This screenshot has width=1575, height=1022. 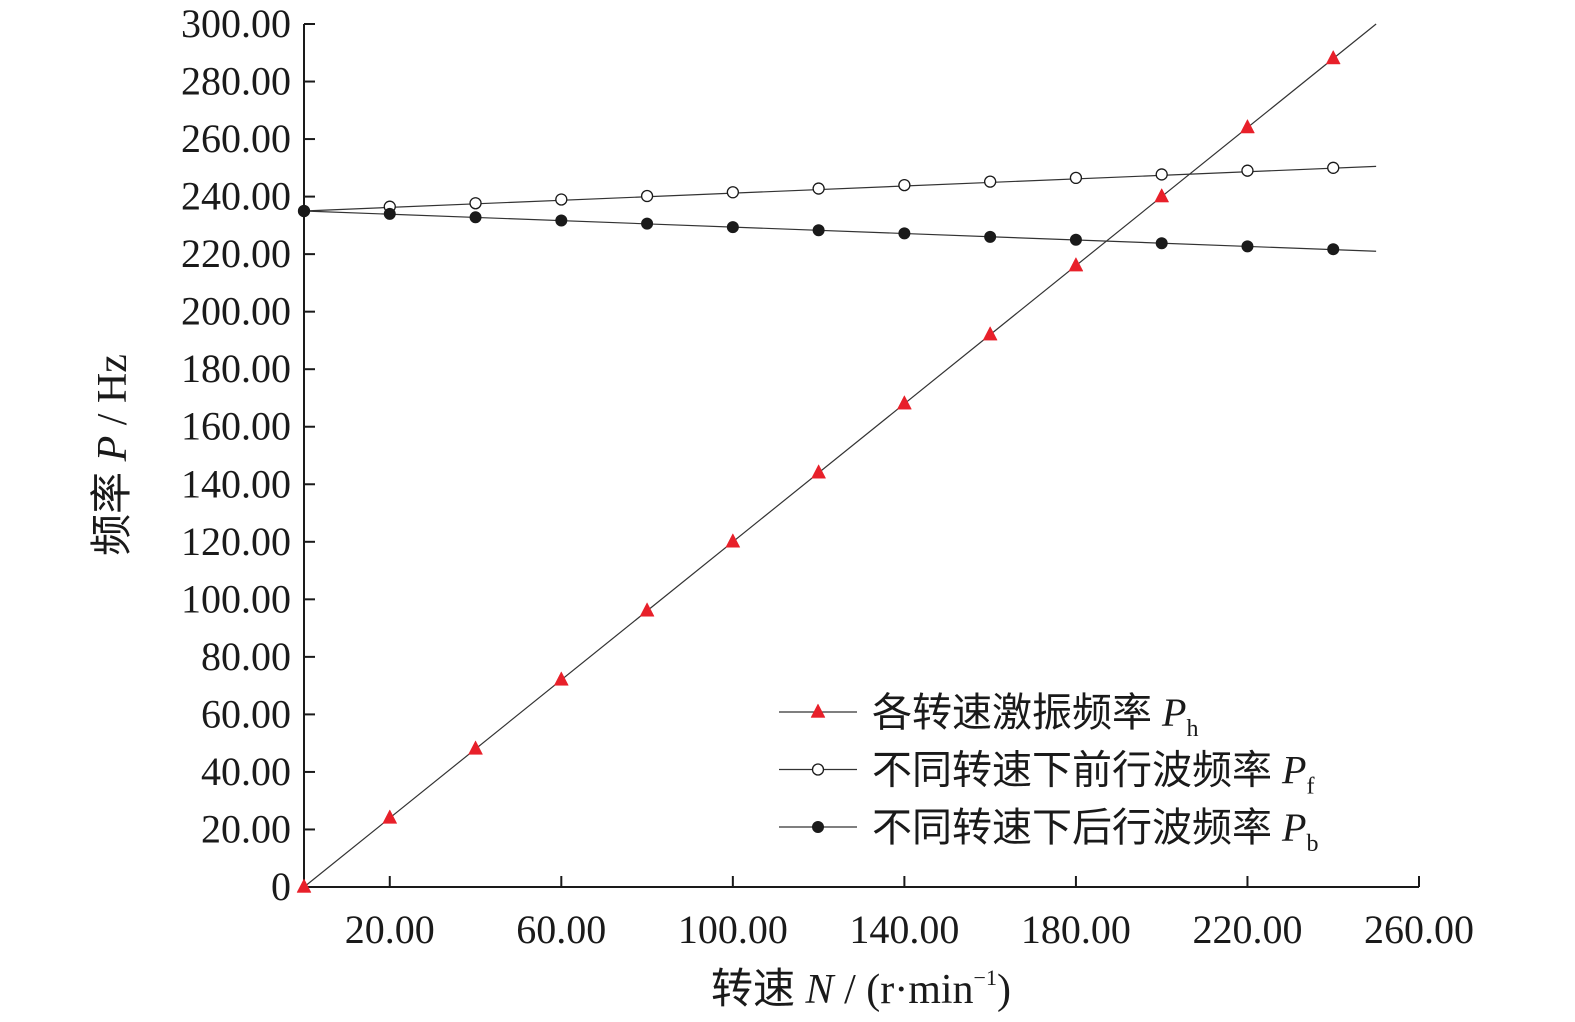 I want to click on x-ticks: 20.00 60.00 100.00 140.00 180.00 220.00 260.00, so click(x=909, y=914).